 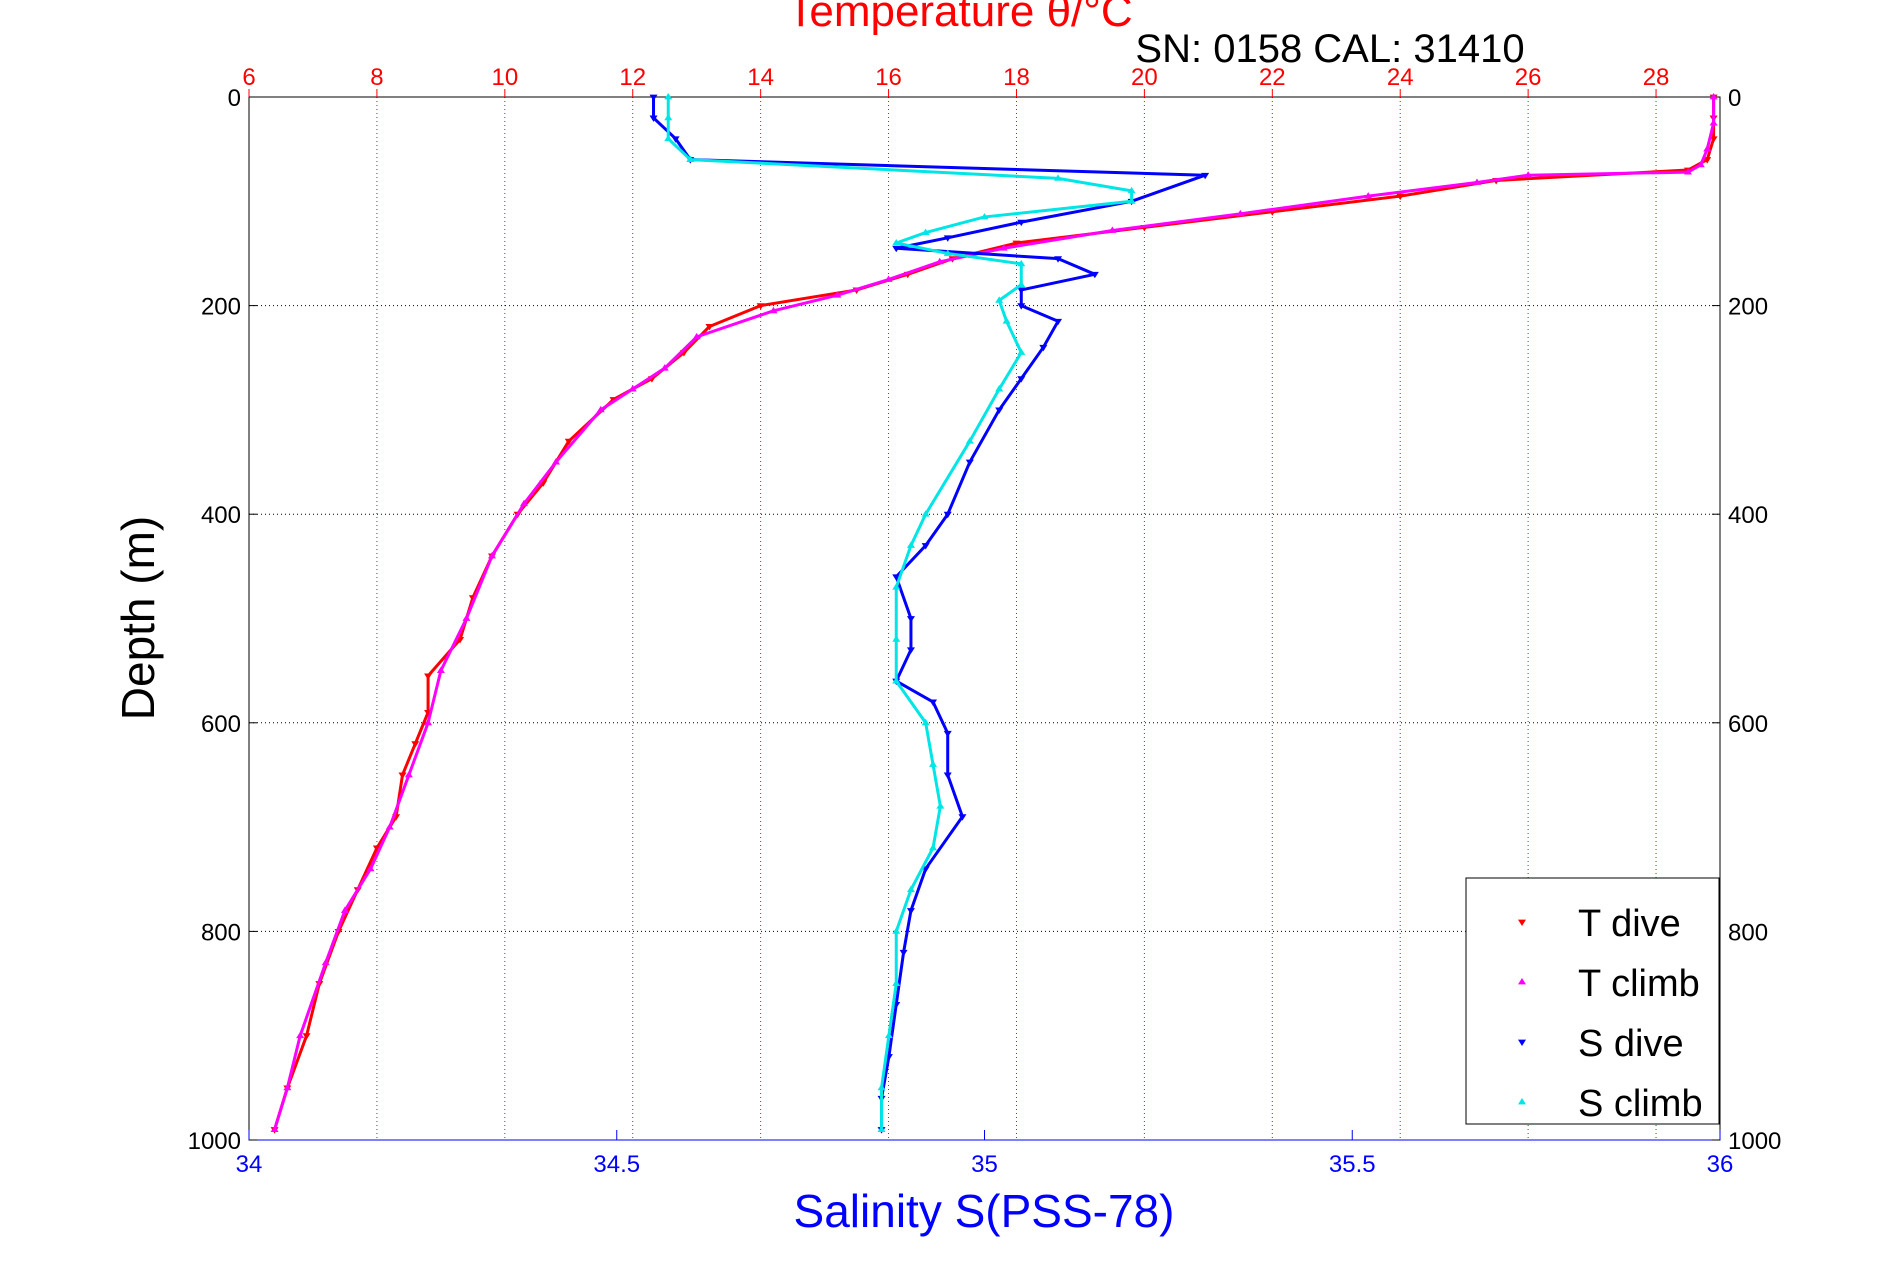 I want to click on depth-axis-left: 0 200 400 600 800 1000, so click(x=222, y=620).